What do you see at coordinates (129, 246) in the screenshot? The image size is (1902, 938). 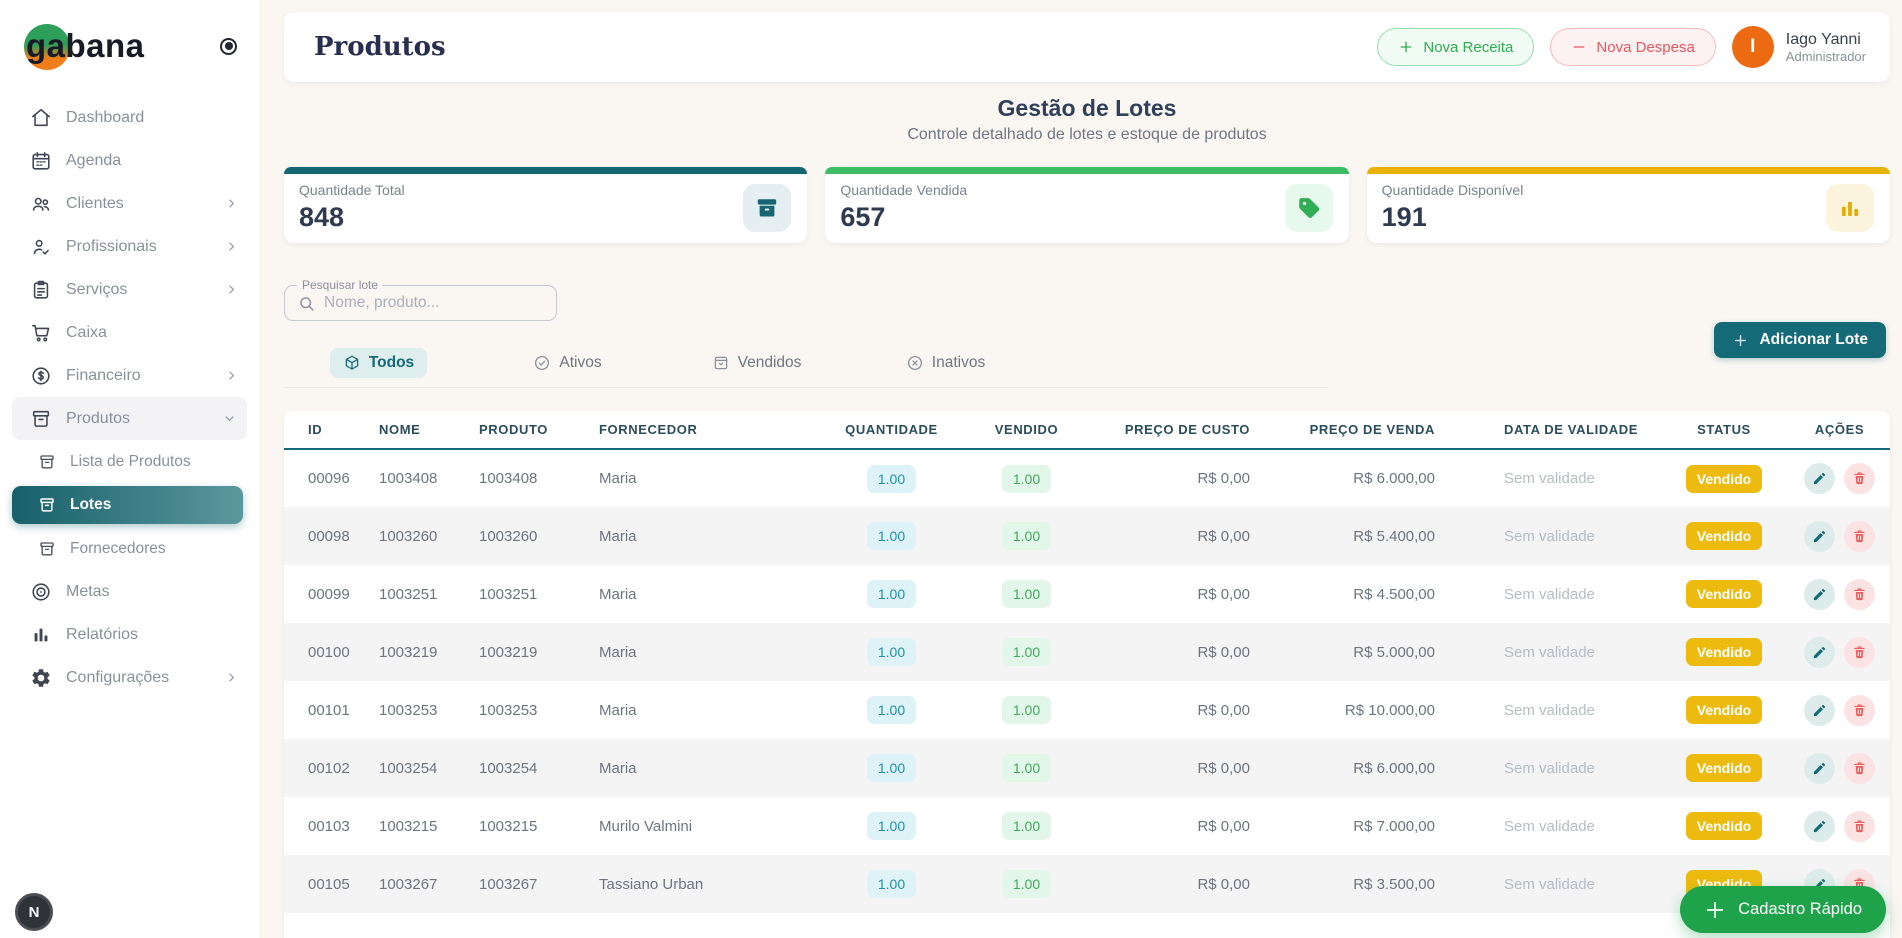 I see `sidebar-item-profissionais: Profissionais` at bounding box center [129, 246].